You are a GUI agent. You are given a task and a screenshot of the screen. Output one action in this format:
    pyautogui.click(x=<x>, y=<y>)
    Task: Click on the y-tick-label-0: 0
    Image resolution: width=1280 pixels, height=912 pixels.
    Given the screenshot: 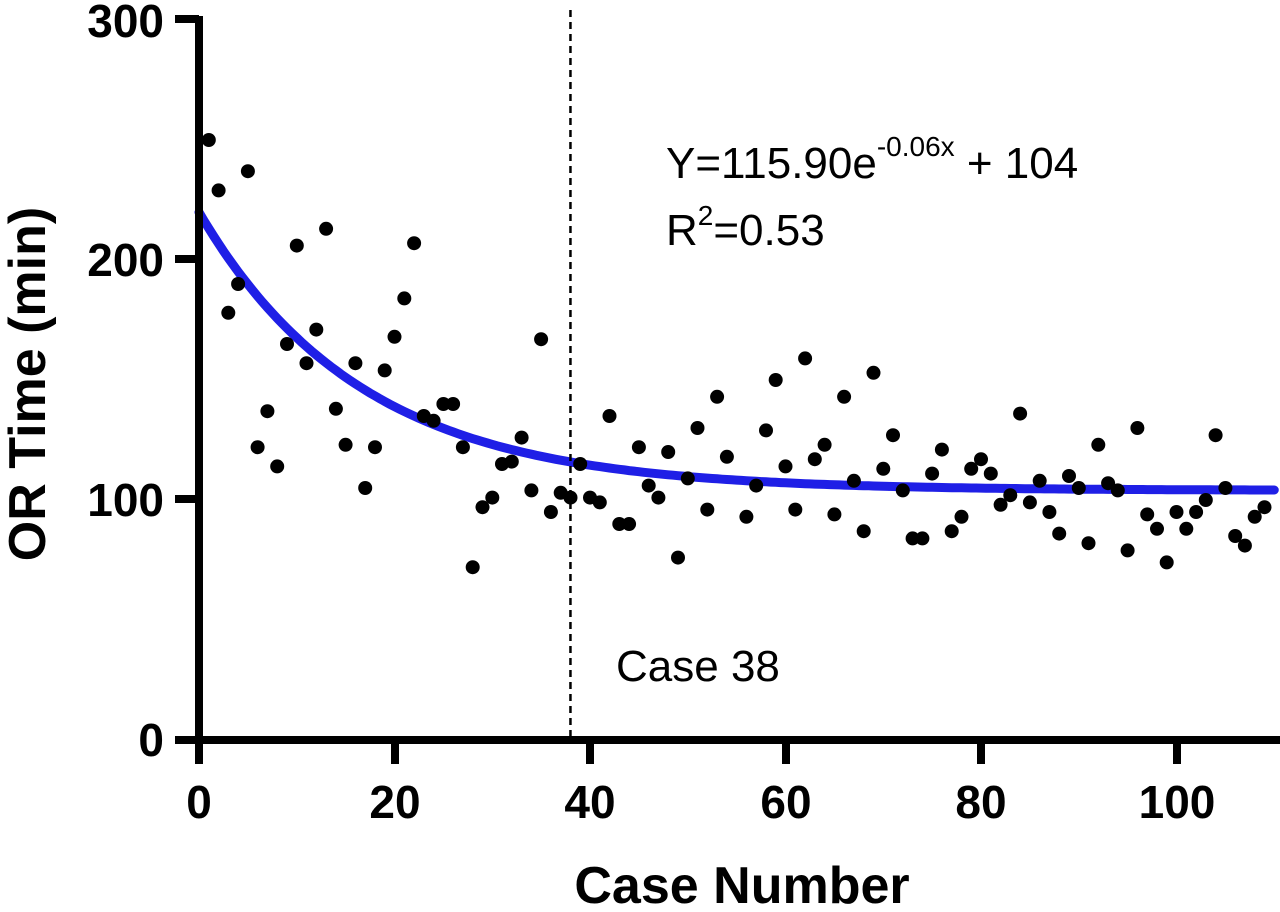 What is the action you would take?
    pyautogui.click(x=151, y=740)
    